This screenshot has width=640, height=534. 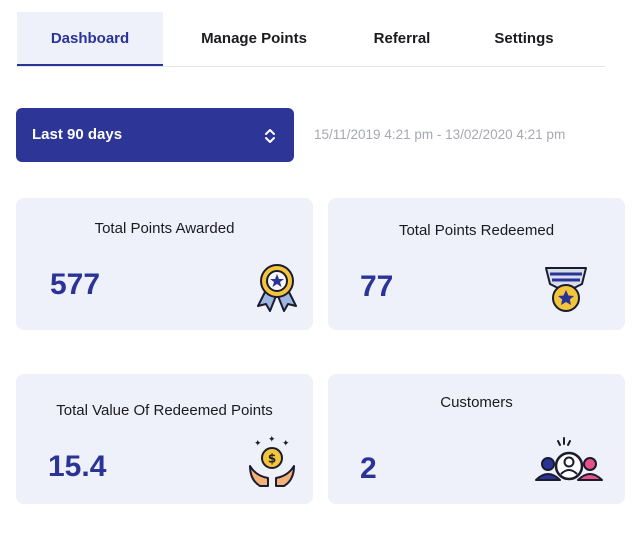 I want to click on award-ribbon-icon, so click(x=277, y=289).